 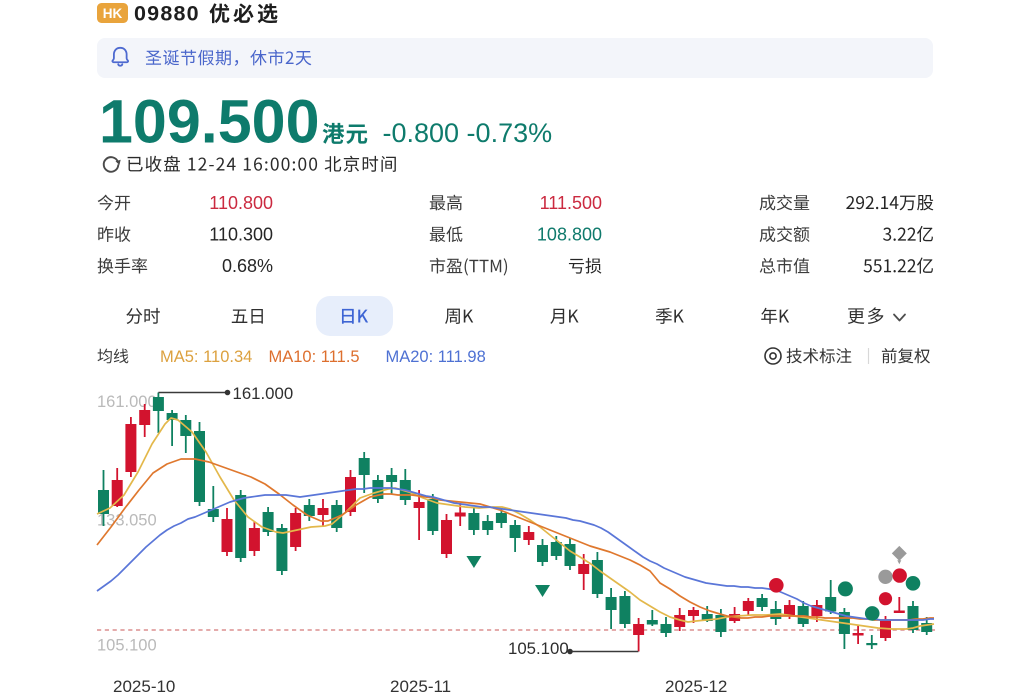 I want to click on svg-text: HK, so click(x=113, y=13).